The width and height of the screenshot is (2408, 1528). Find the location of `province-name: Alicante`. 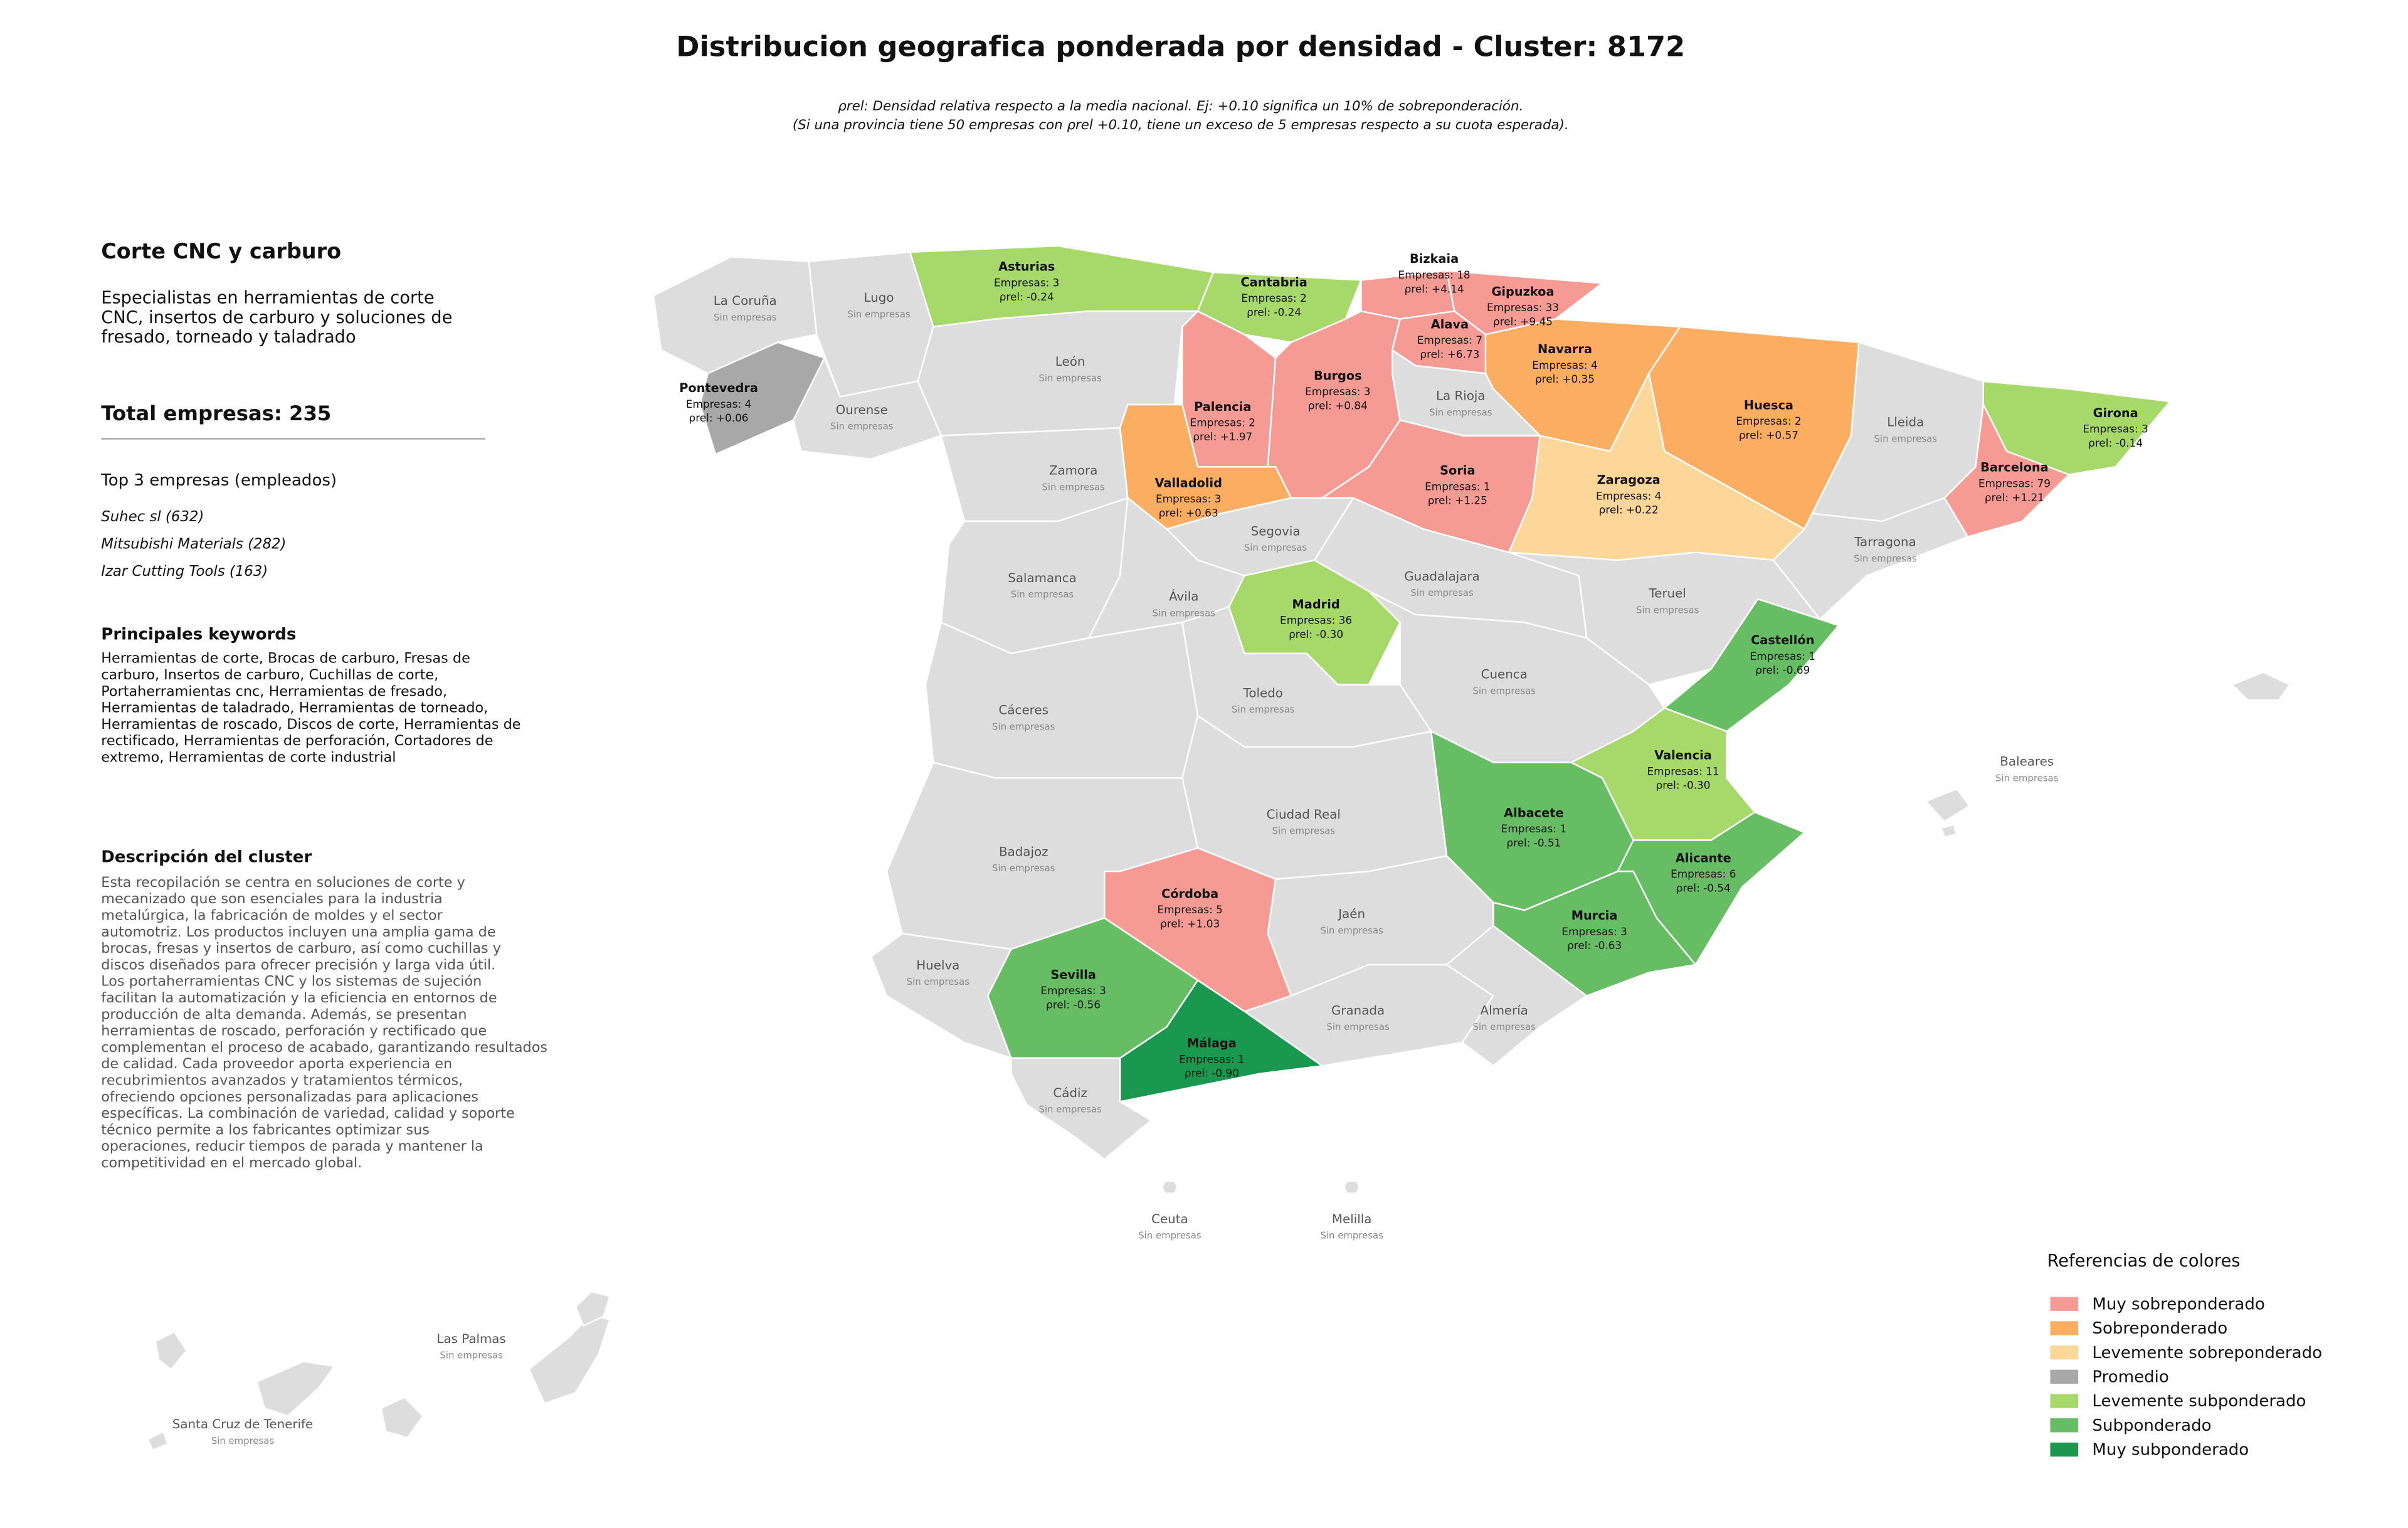

province-name: Alicante is located at coordinates (1703, 858).